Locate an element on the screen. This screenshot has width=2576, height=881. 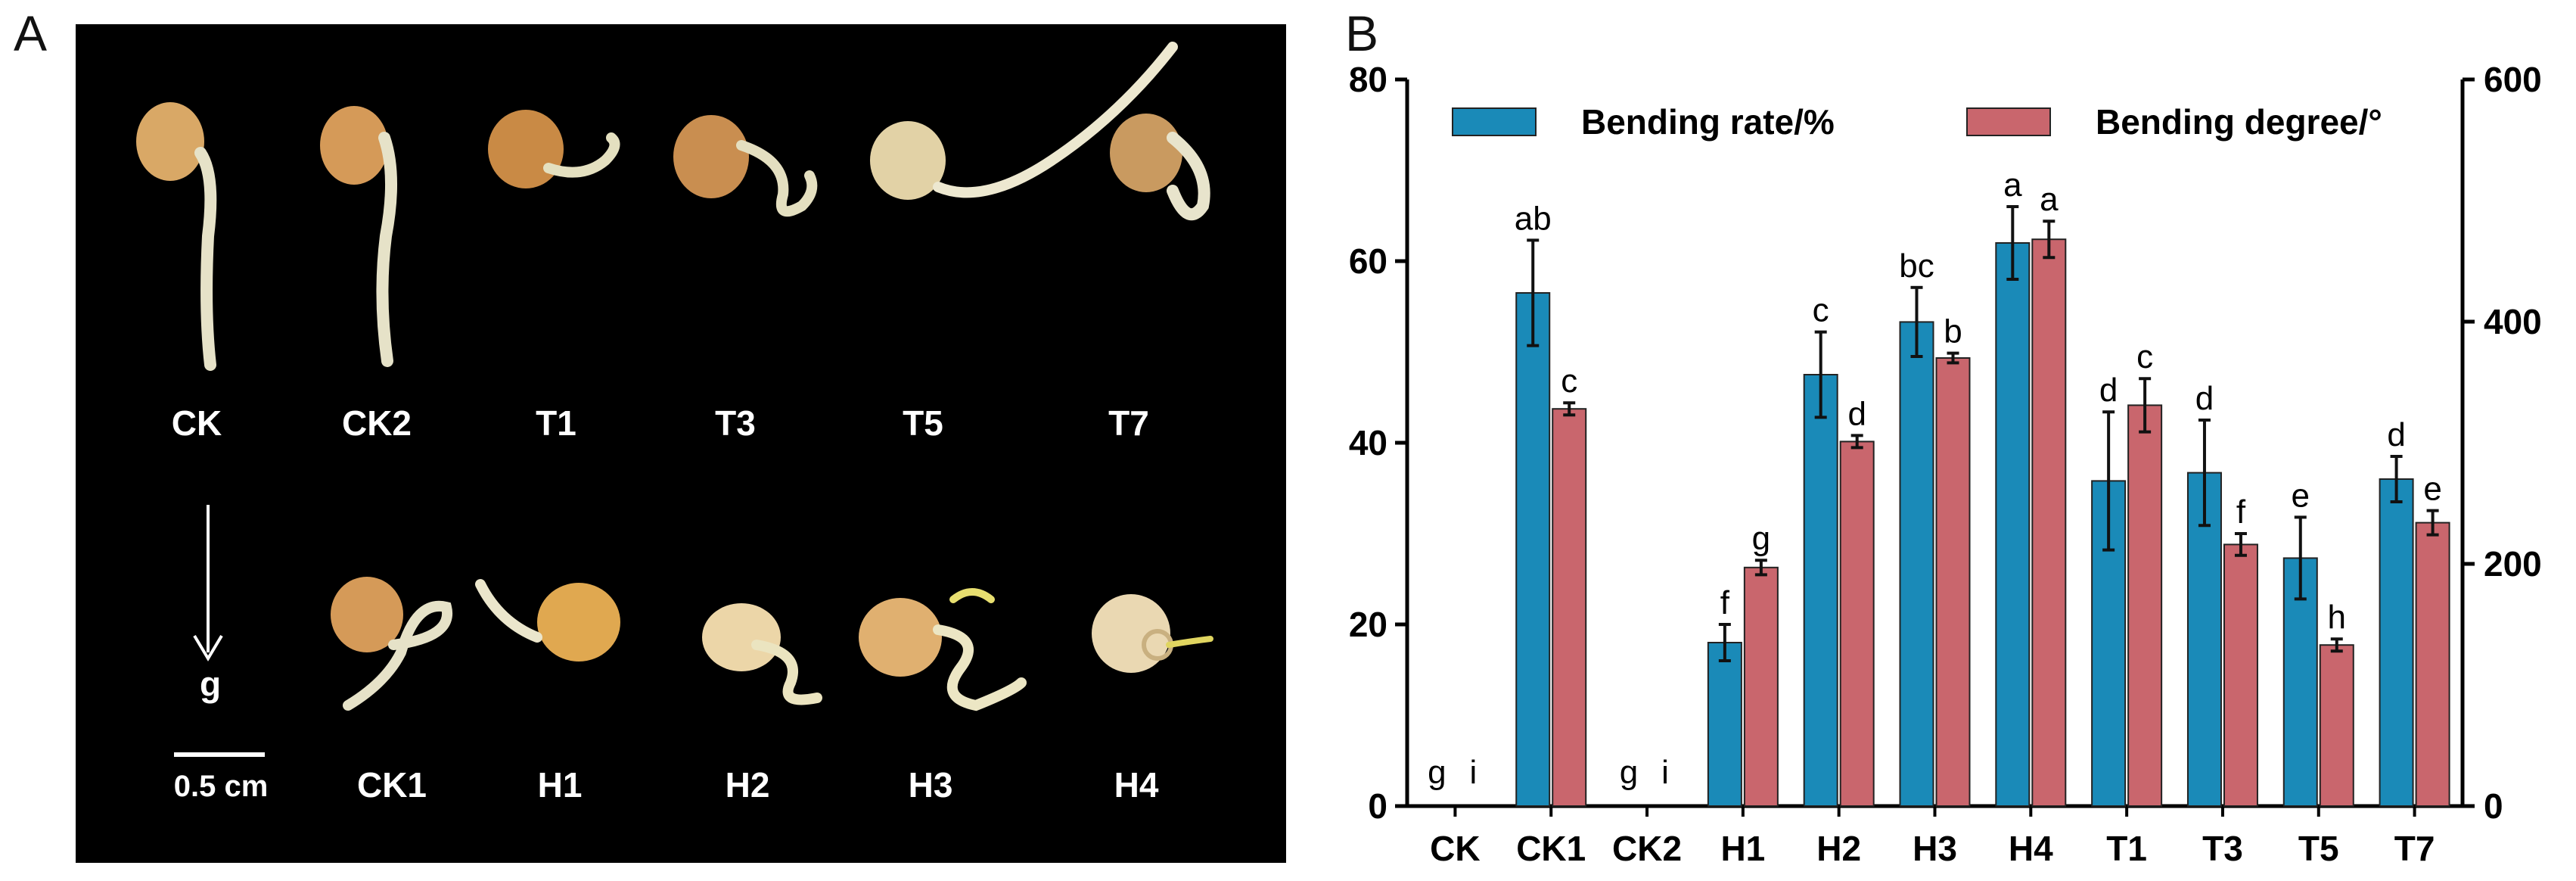
seedling-t7 is located at coordinates (1160, 167).